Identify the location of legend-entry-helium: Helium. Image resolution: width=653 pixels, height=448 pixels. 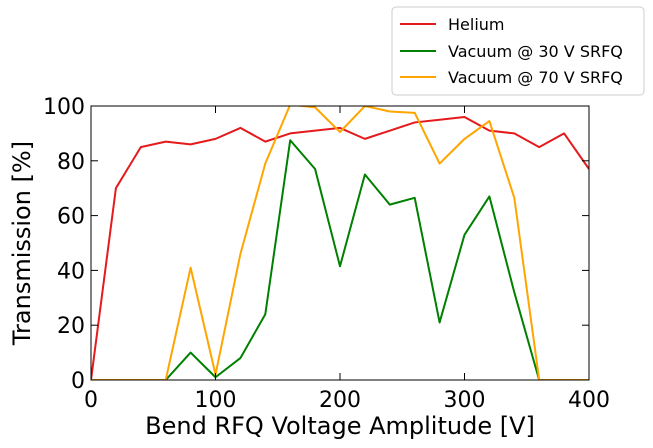
(452, 24).